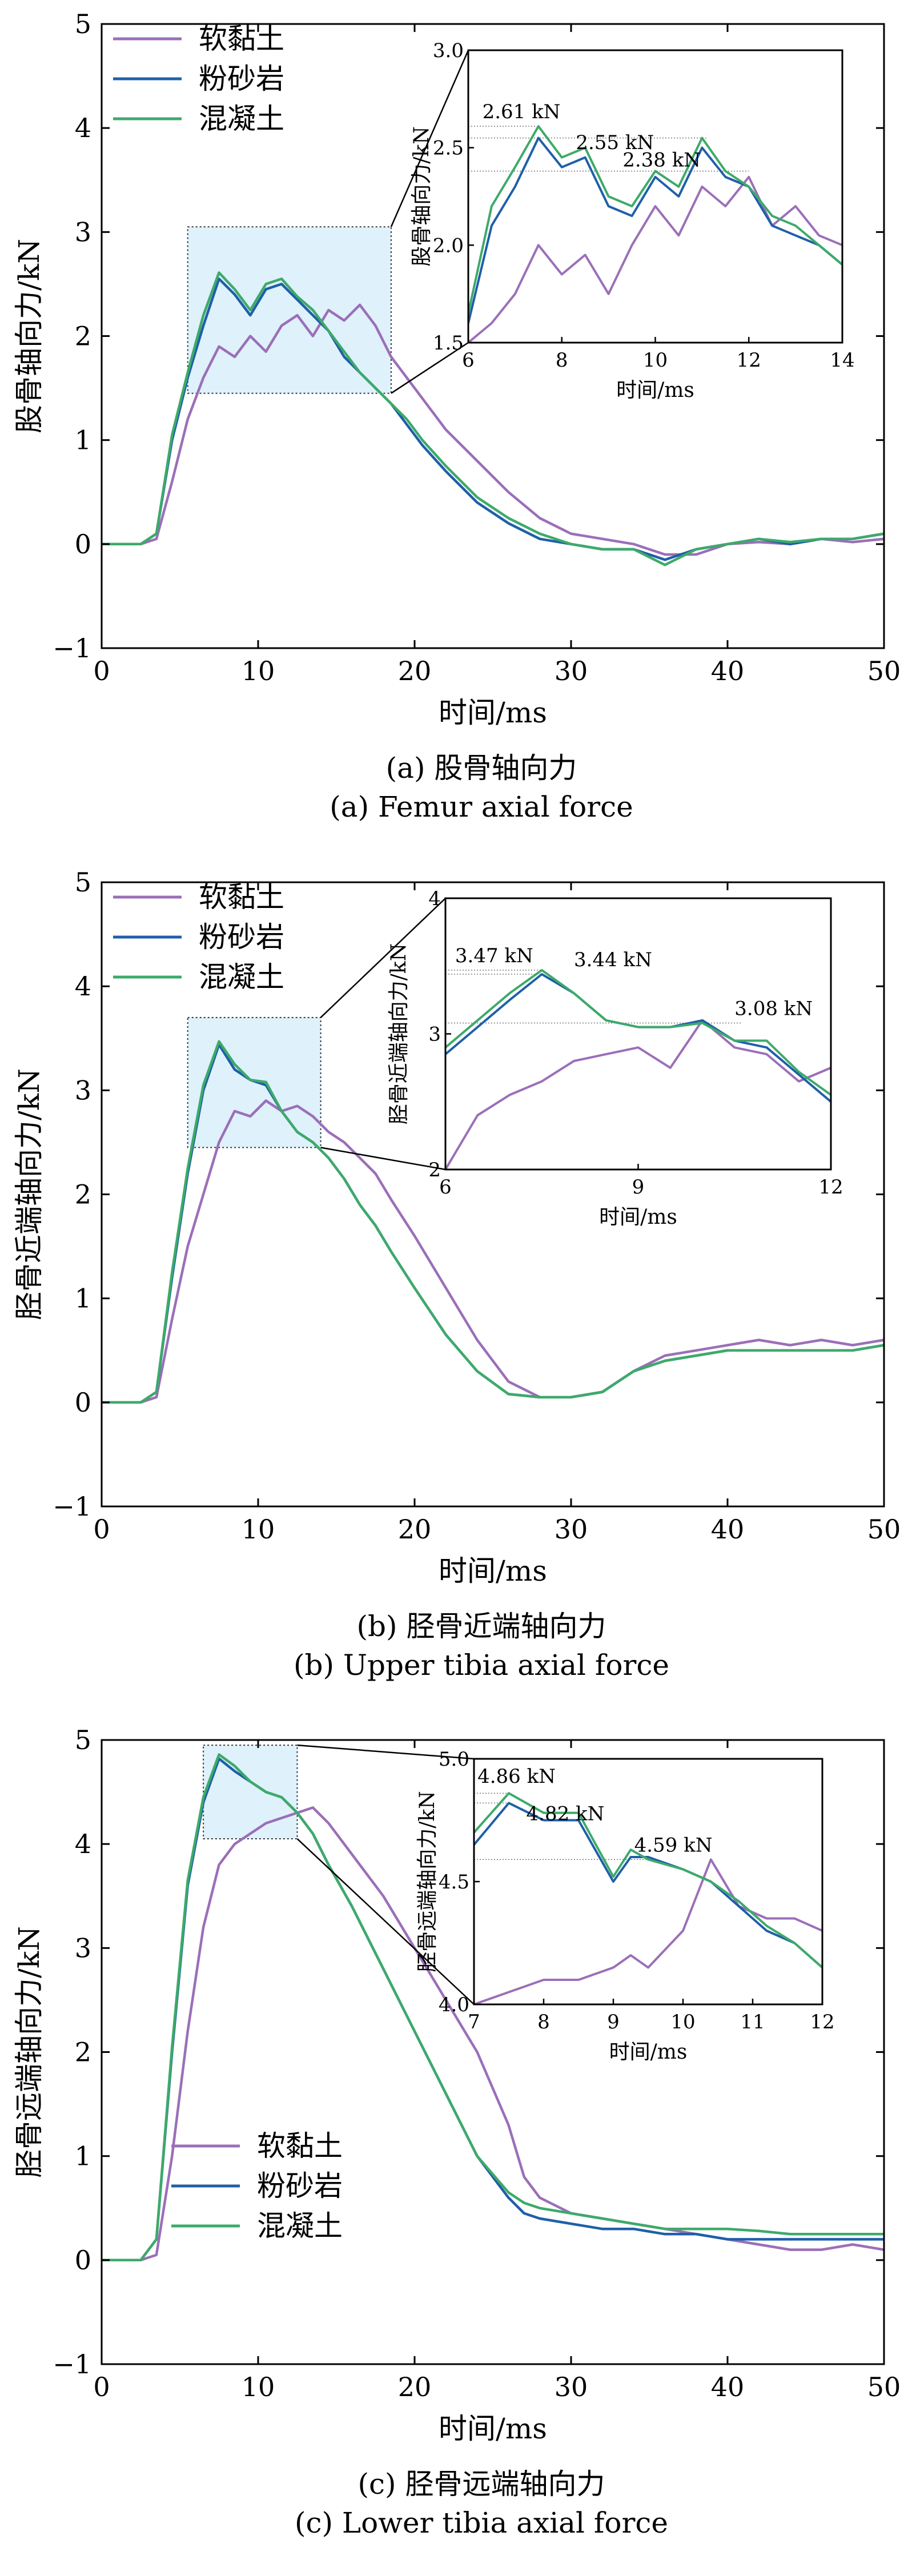  I want to click on peak-annotation: 2.38 kN, so click(662, 160).